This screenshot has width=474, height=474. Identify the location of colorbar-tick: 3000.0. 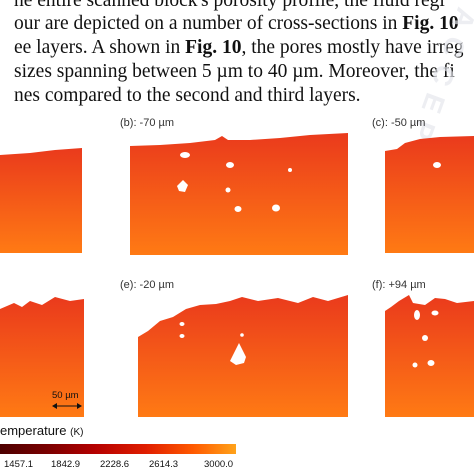
(219, 464).